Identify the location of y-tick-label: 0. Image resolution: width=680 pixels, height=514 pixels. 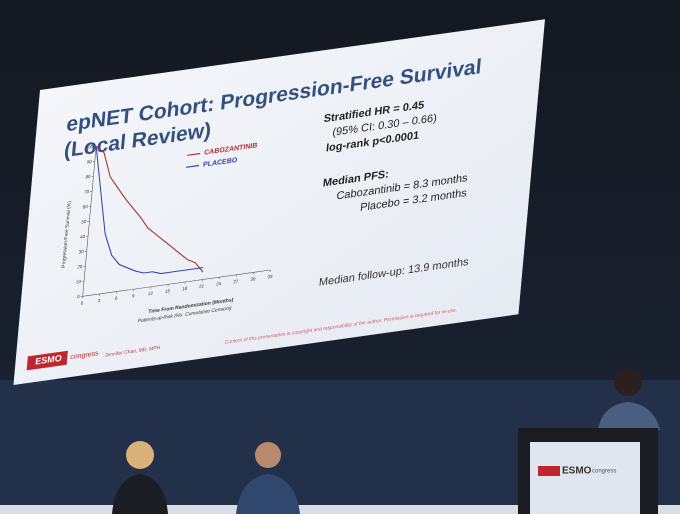
(78, 296).